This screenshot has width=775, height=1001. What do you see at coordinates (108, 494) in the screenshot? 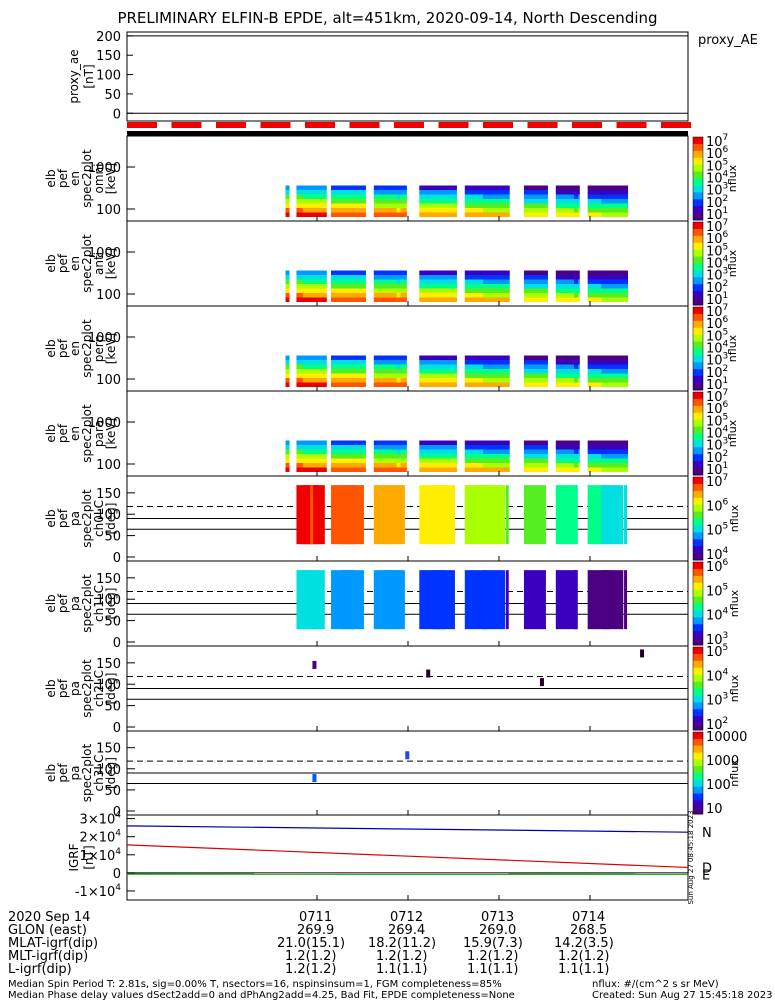
I see `pa_ch0-ytick-3: 150` at bounding box center [108, 494].